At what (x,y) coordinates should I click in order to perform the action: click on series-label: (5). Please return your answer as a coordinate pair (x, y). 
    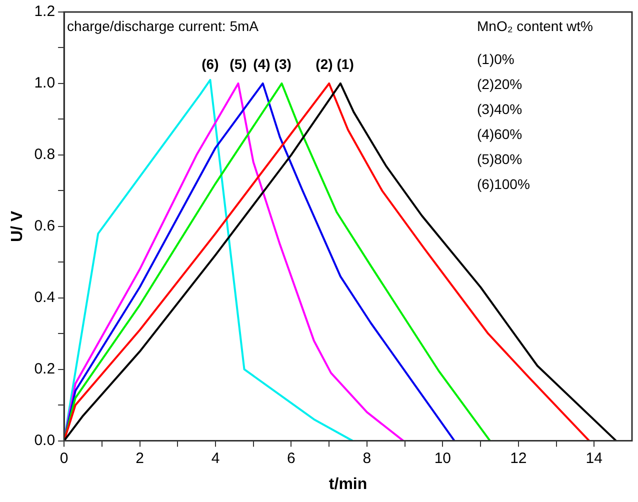
    Looking at the image, I should click on (238, 64).